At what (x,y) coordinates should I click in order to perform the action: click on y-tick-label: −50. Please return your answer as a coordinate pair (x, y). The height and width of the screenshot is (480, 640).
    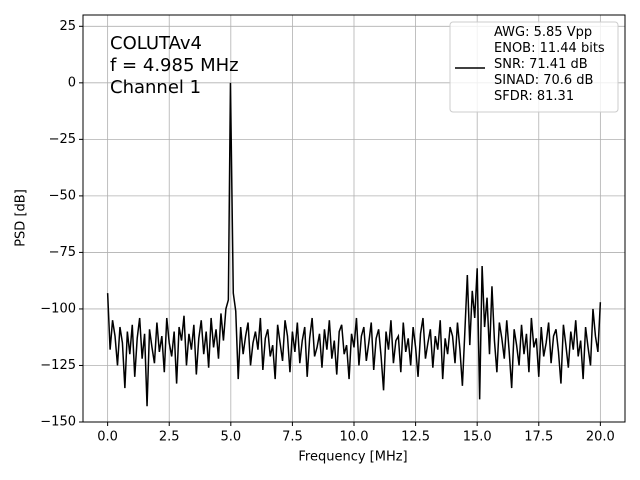
    Looking at the image, I should click on (62, 195).